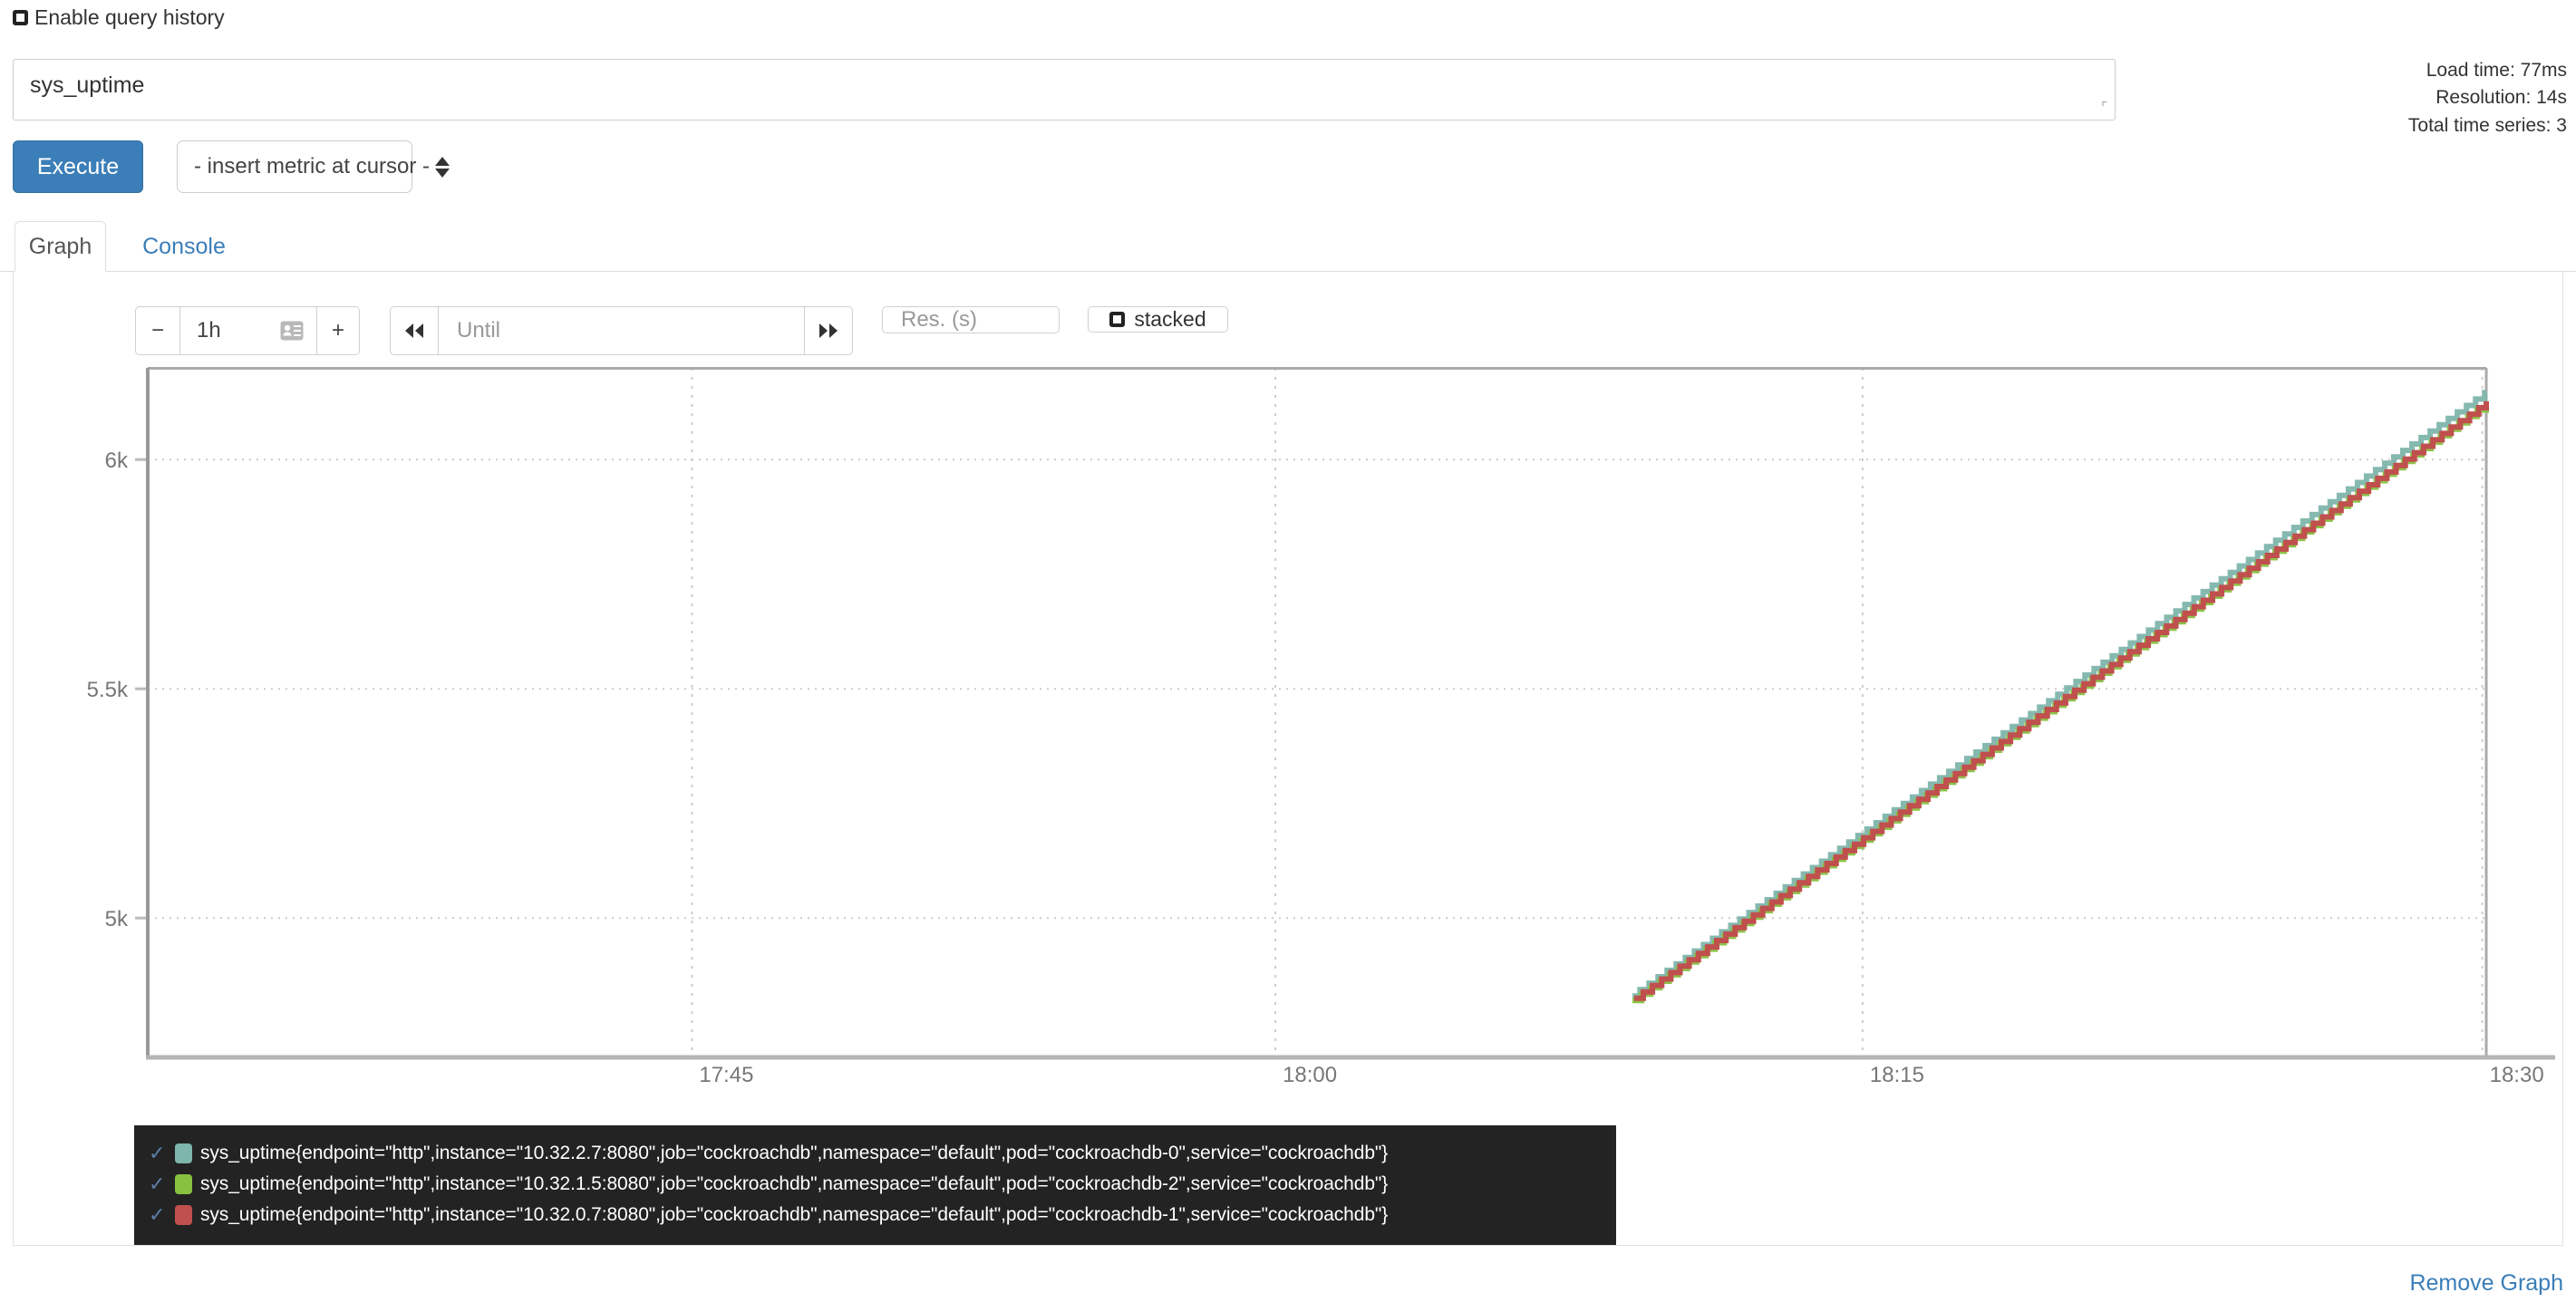  Describe the element at coordinates (119, 18) in the screenshot. I see `enable-query-history-toggle: Enable query history` at that location.